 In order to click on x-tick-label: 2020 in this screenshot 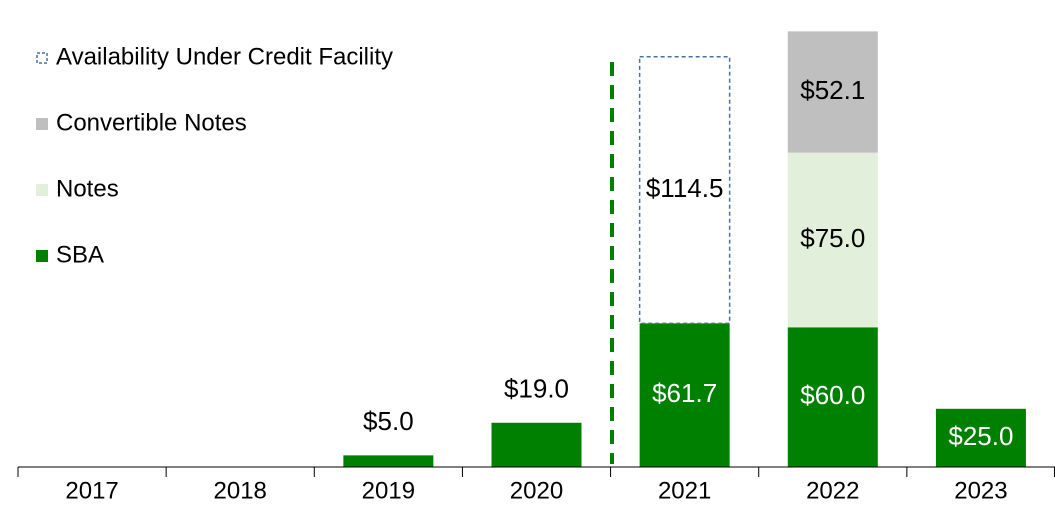, I will do `click(536, 490)`.